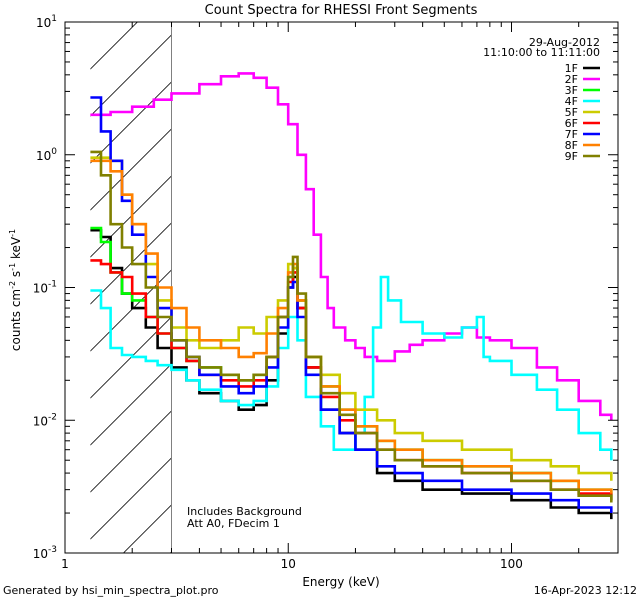  I want to click on x-tick-label: 10, so click(288, 564).